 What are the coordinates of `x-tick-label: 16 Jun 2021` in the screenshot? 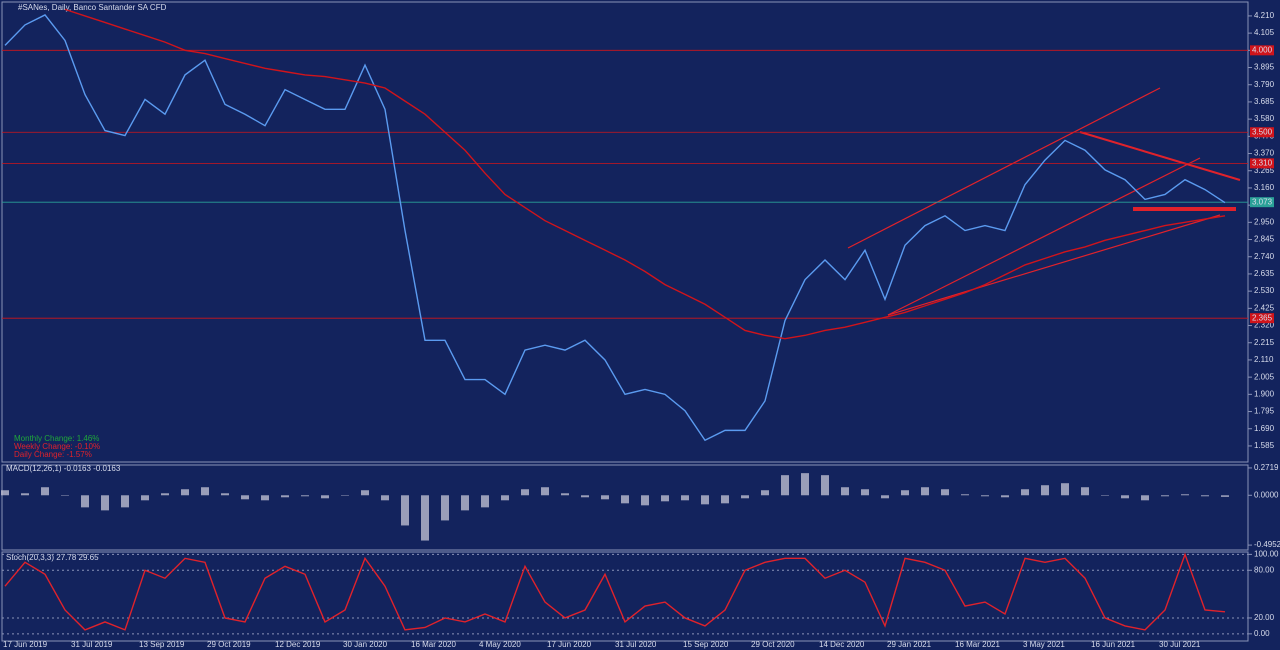 It's located at (1113, 644).